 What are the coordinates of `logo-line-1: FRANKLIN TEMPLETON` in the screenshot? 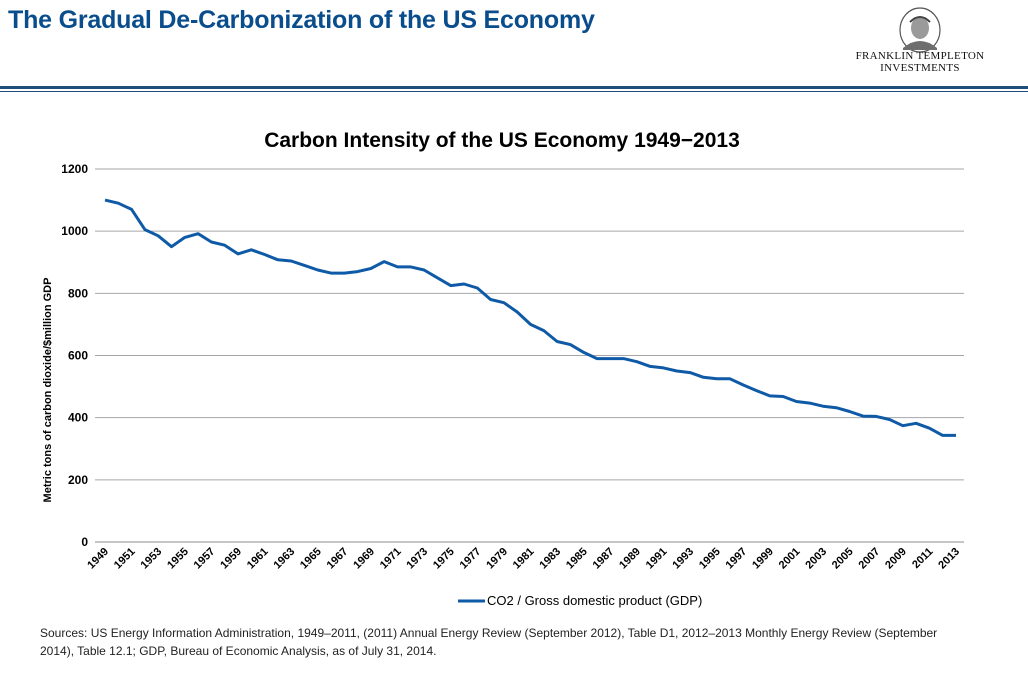 It's located at (920, 56).